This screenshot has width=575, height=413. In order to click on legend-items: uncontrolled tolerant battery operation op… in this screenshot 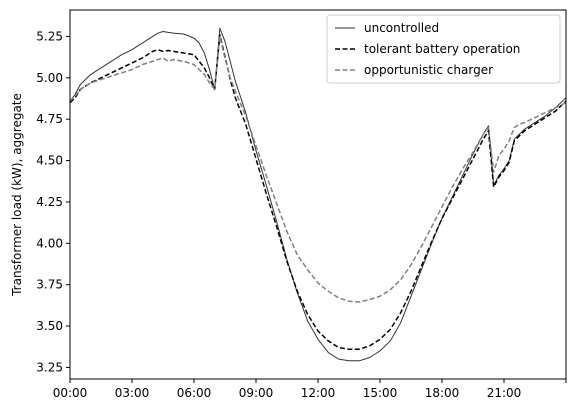, I will do `click(427, 49)`.